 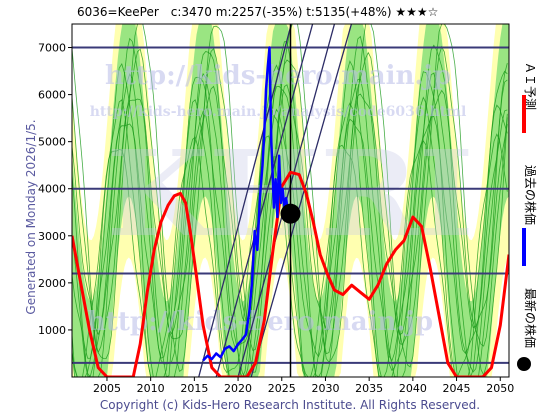 I want to click on legend-past-price-swatch, so click(x=524, y=247).